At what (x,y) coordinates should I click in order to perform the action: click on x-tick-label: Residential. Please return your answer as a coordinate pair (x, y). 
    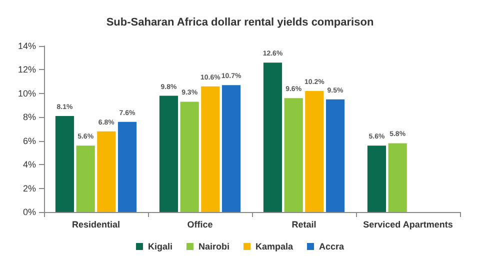
    Looking at the image, I should click on (96, 225).